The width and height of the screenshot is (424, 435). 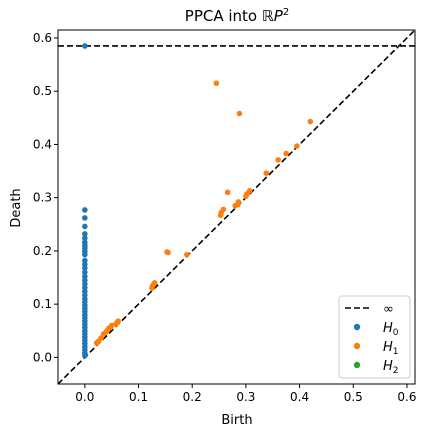 I want to click on y-tick-label-6: 0.6, so click(x=42, y=38).